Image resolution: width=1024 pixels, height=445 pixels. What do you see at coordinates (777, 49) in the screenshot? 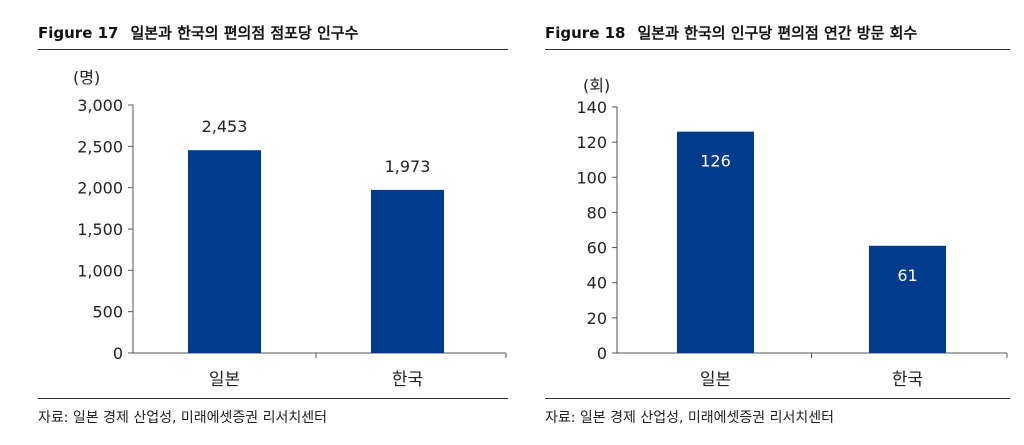
I see `figure-18-title-rule` at bounding box center [777, 49].